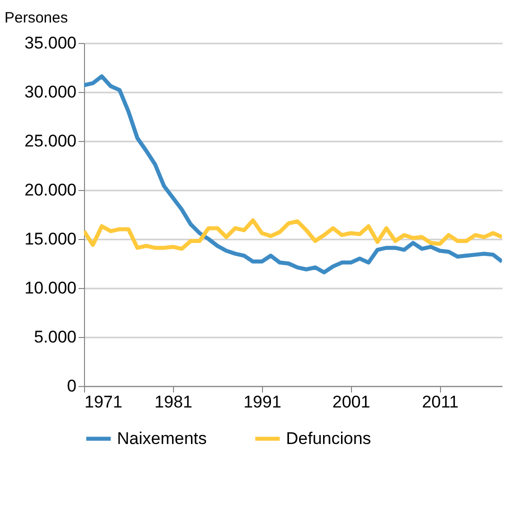 Image resolution: width=524 pixels, height=505 pixels. I want to click on legend-label: Naixements, so click(162, 438).